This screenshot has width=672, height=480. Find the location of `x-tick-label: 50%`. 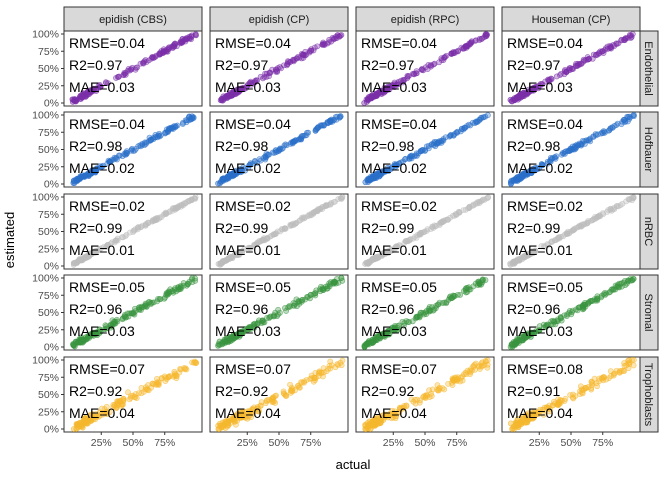

x-tick-label: 50% is located at coordinates (570, 443).